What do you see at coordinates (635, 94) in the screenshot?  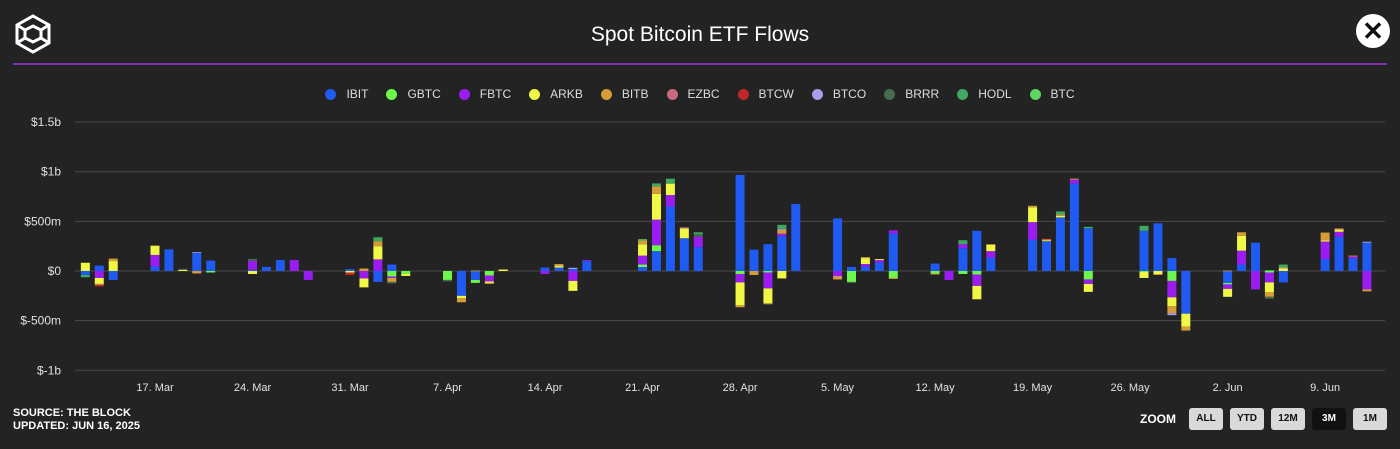 I see `legend-label: BITB` at bounding box center [635, 94].